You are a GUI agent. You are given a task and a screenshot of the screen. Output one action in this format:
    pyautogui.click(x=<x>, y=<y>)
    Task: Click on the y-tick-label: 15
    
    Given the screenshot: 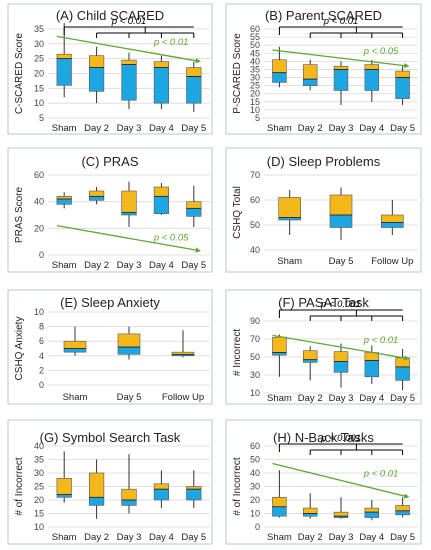 What is the action you would take?
    pyautogui.click(x=39, y=88)
    